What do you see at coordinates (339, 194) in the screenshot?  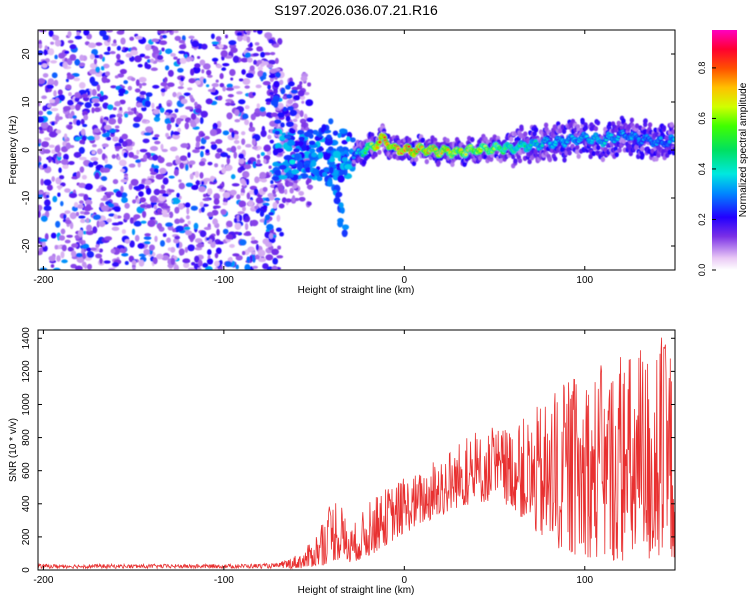 I see `descending-branch-mark` at bounding box center [339, 194].